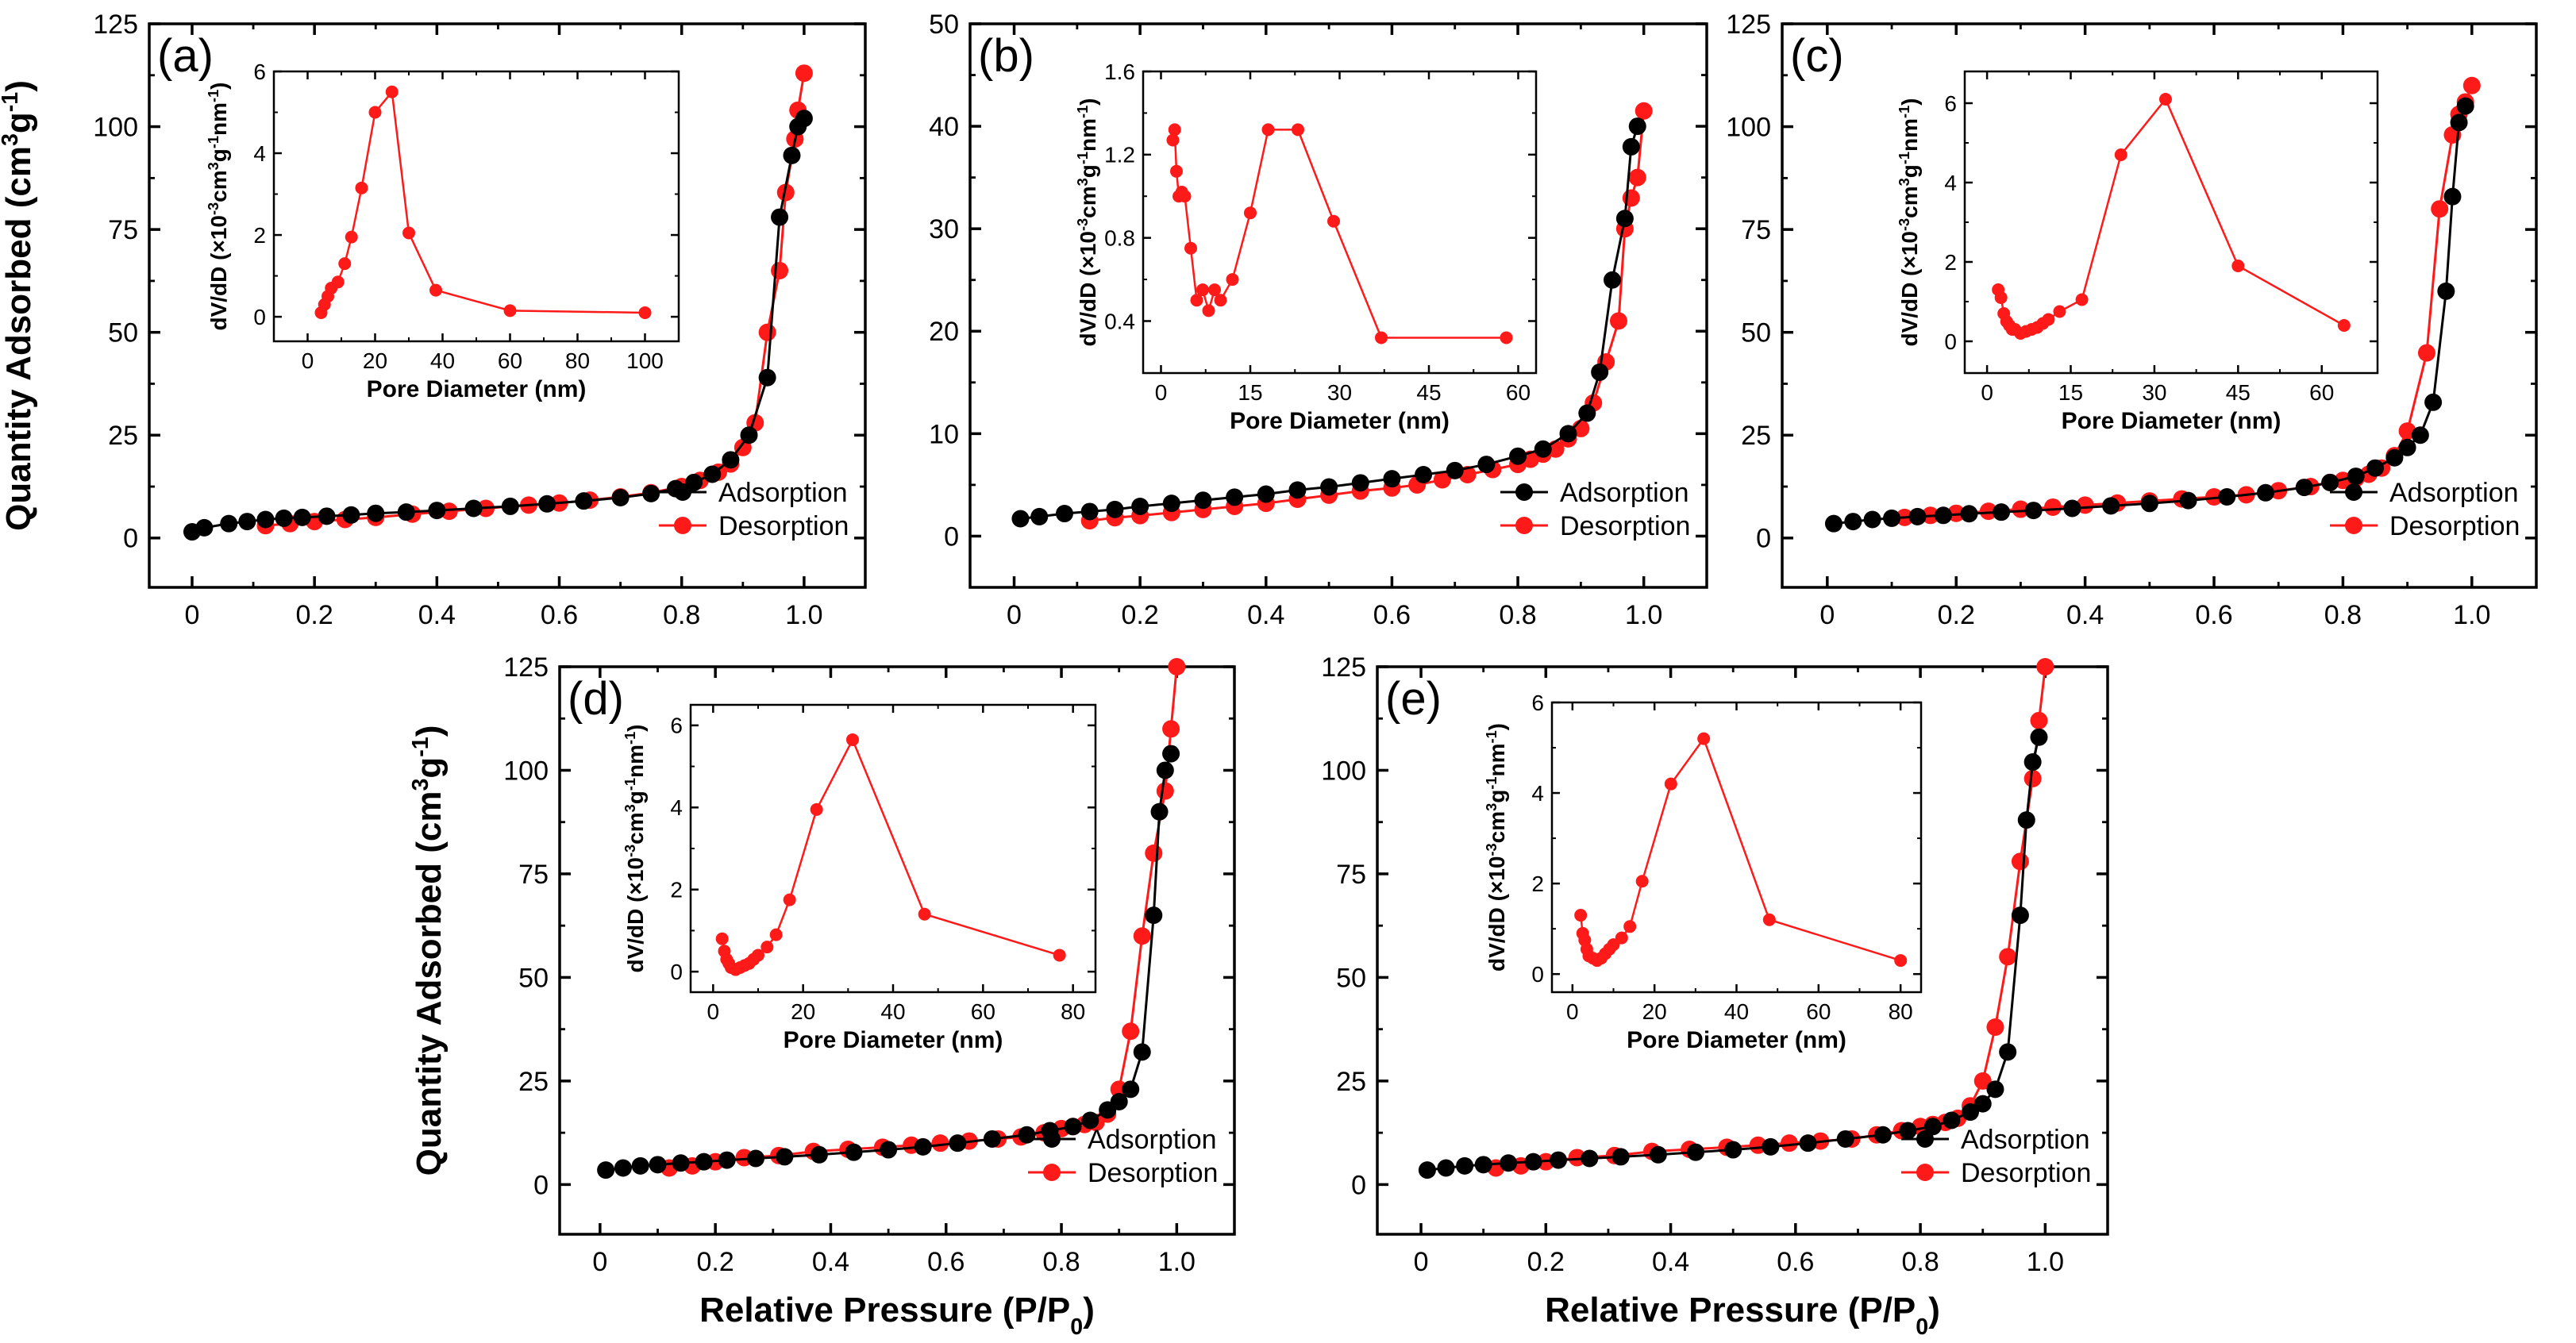  I want to click on panel-label: (c), so click(1817, 56).